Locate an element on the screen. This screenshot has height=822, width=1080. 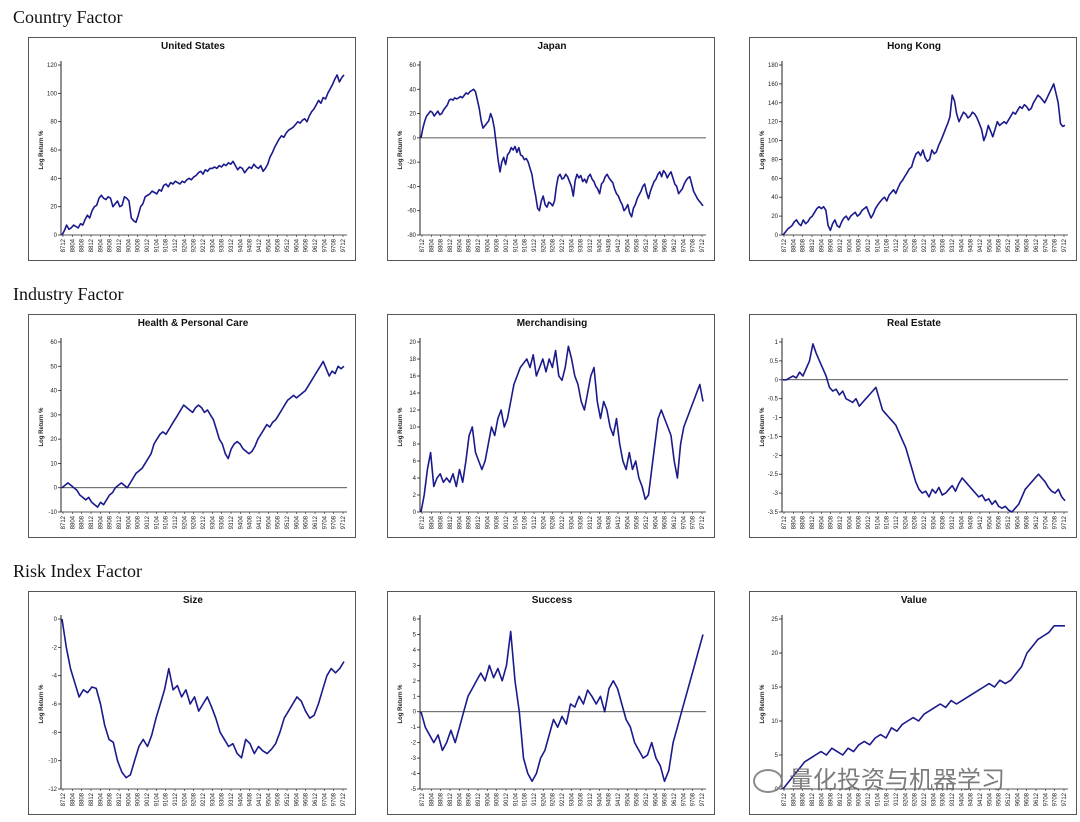
x-tick-label: 9008 is located at coordinates (139, 799).